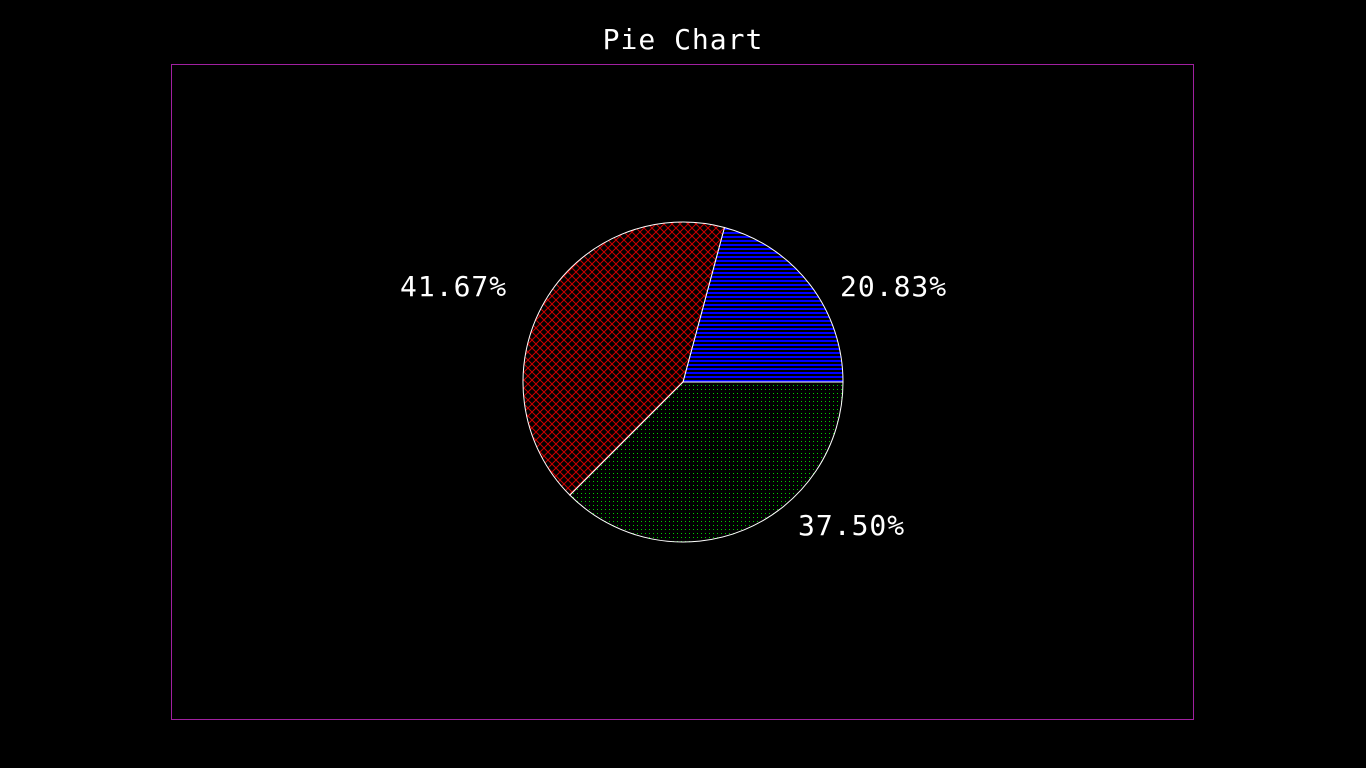  I want to click on pie-slice-green, so click(706, 462).